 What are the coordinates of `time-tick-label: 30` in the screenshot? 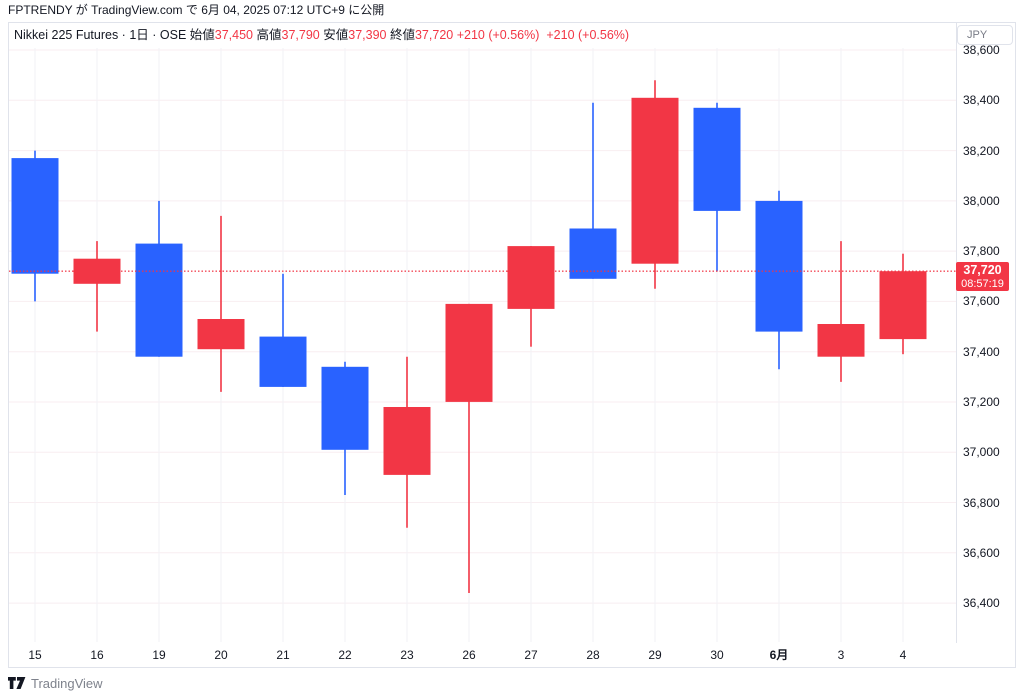 It's located at (717, 655).